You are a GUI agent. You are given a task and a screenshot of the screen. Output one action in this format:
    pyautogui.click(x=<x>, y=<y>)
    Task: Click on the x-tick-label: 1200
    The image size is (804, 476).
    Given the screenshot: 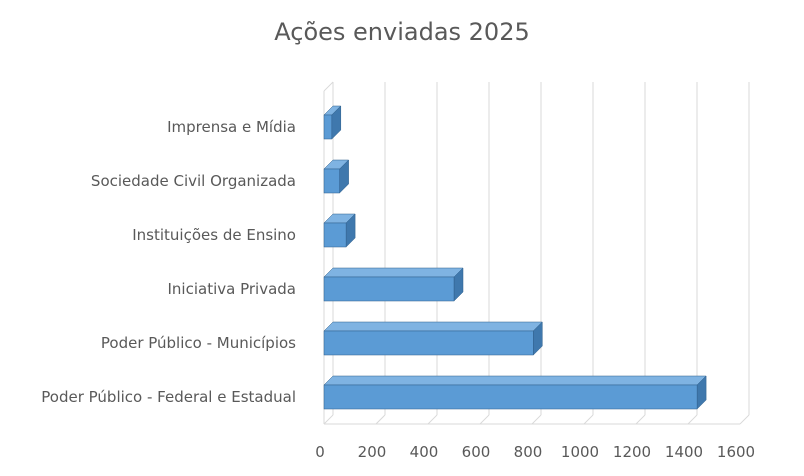 What is the action you would take?
    pyautogui.click(x=632, y=452)
    